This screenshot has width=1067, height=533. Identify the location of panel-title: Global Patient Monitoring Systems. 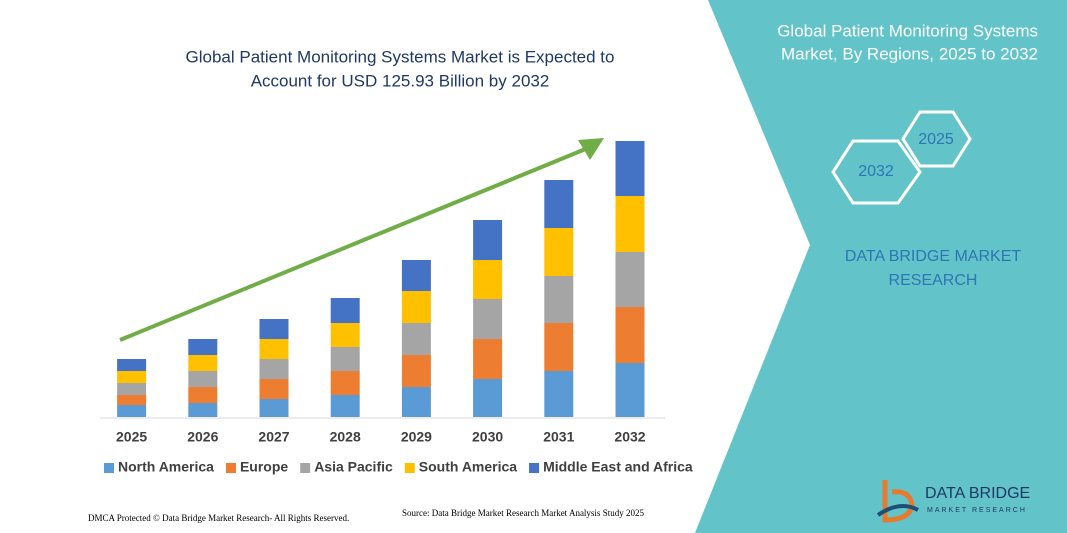
(907, 30).